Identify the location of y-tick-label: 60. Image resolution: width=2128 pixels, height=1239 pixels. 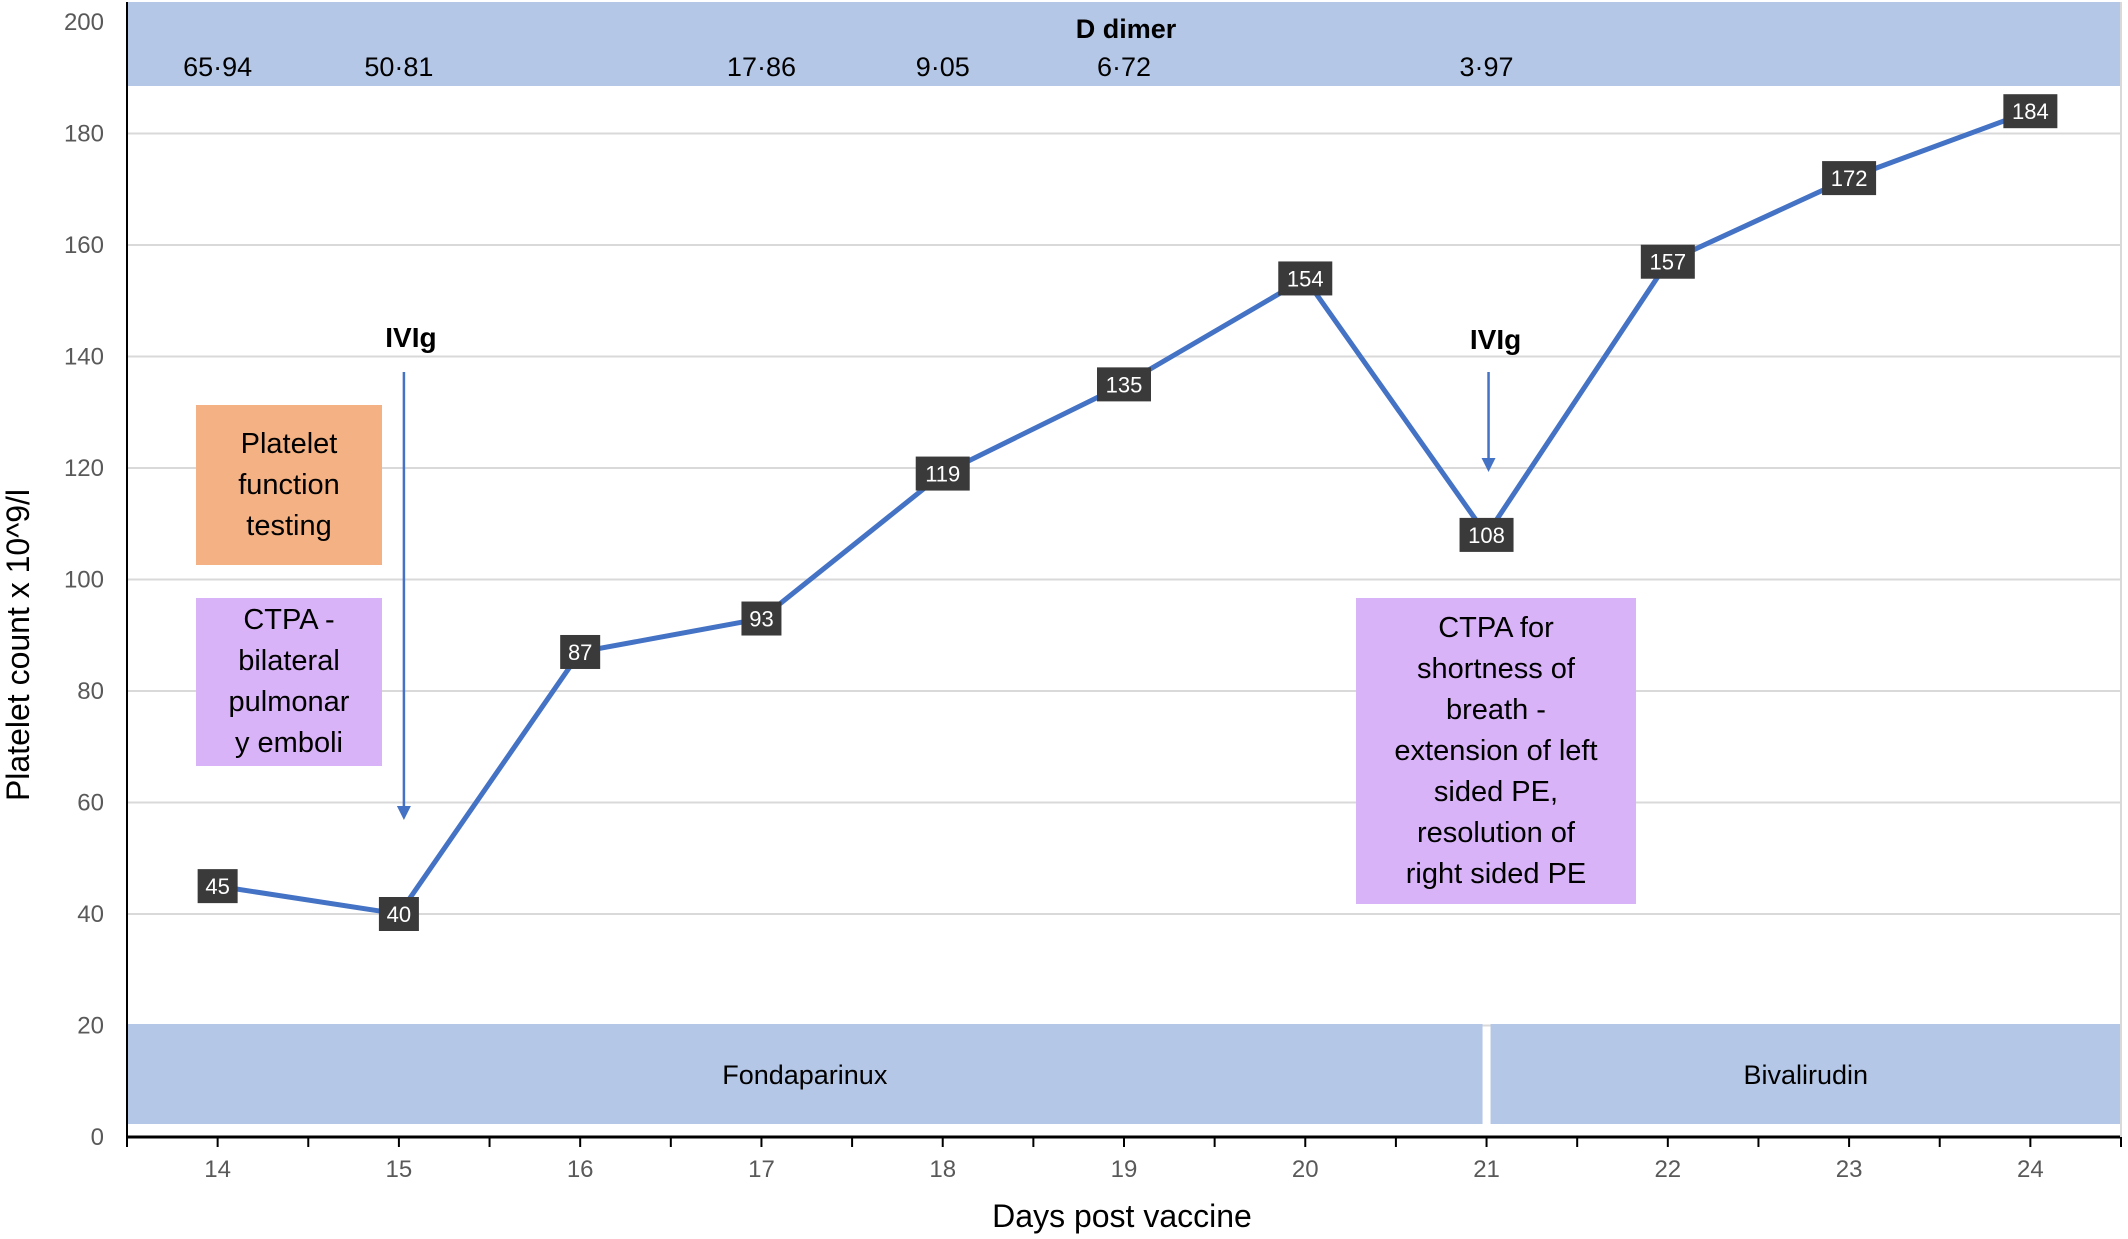
(90, 803).